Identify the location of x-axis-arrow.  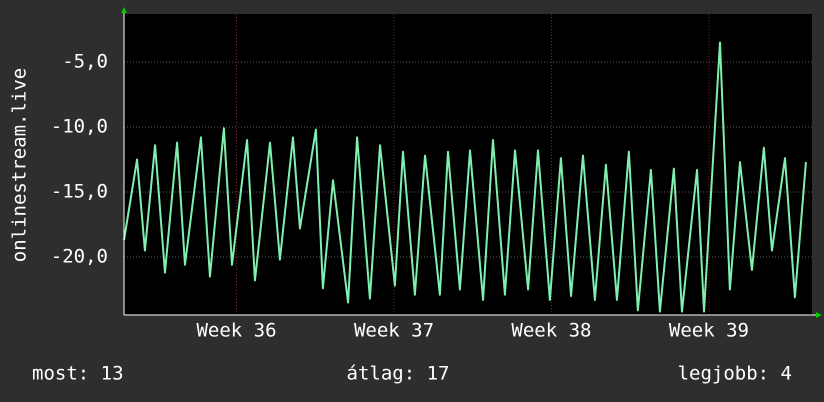
(819, 315).